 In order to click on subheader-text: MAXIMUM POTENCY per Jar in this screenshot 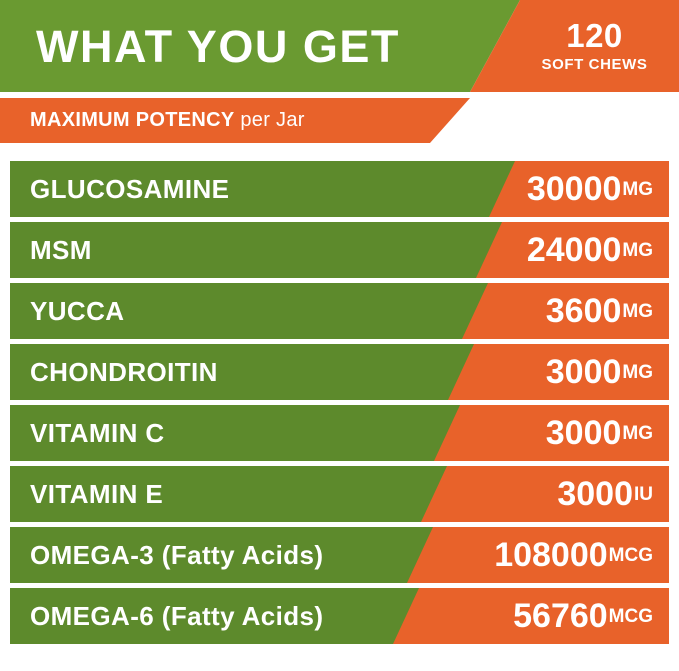, I will do `click(167, 120)`.